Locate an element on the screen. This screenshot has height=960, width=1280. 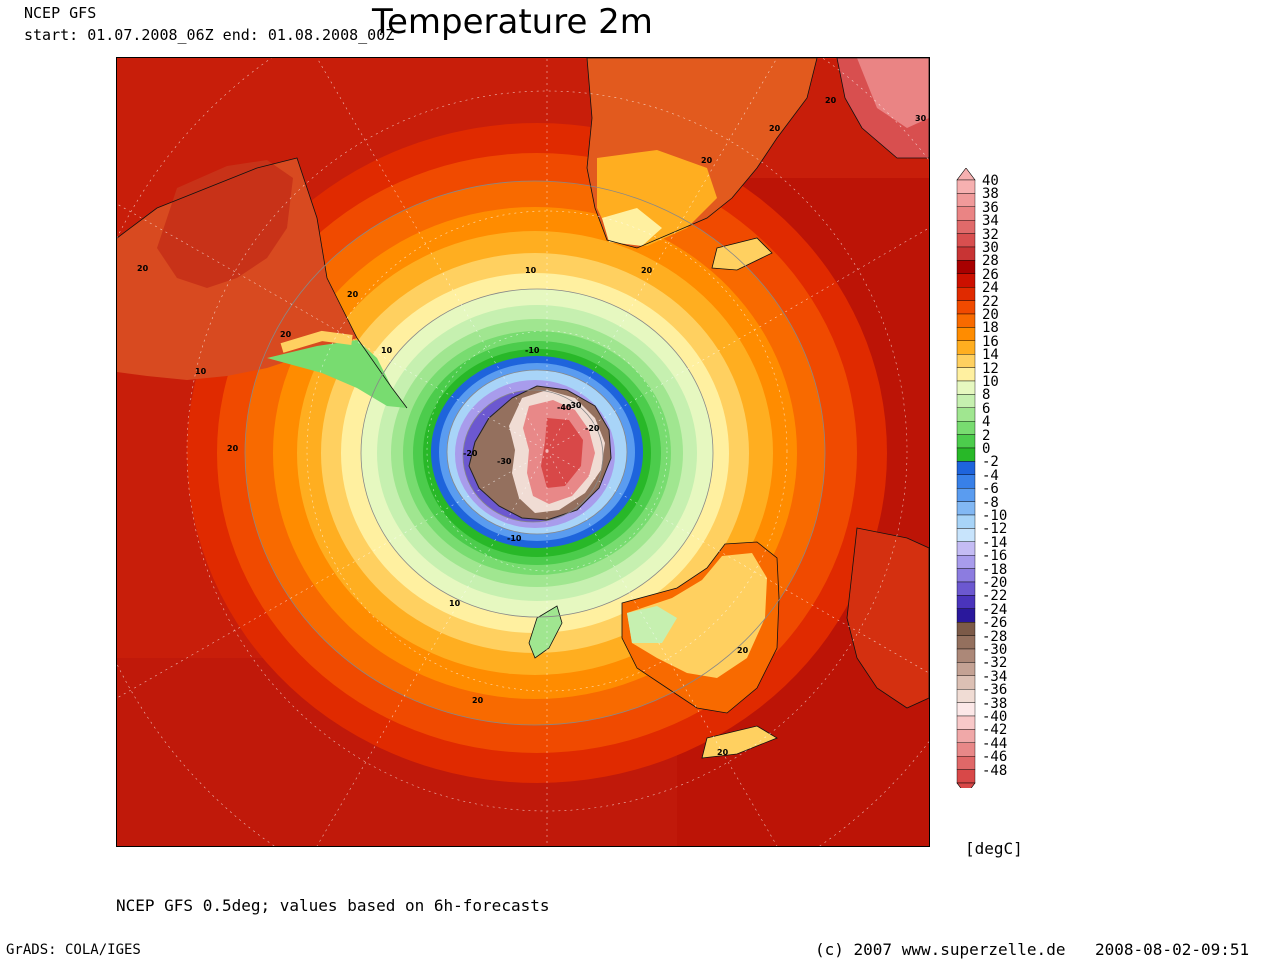
colorbar-max-arrow is located at coordinates (966, 174).